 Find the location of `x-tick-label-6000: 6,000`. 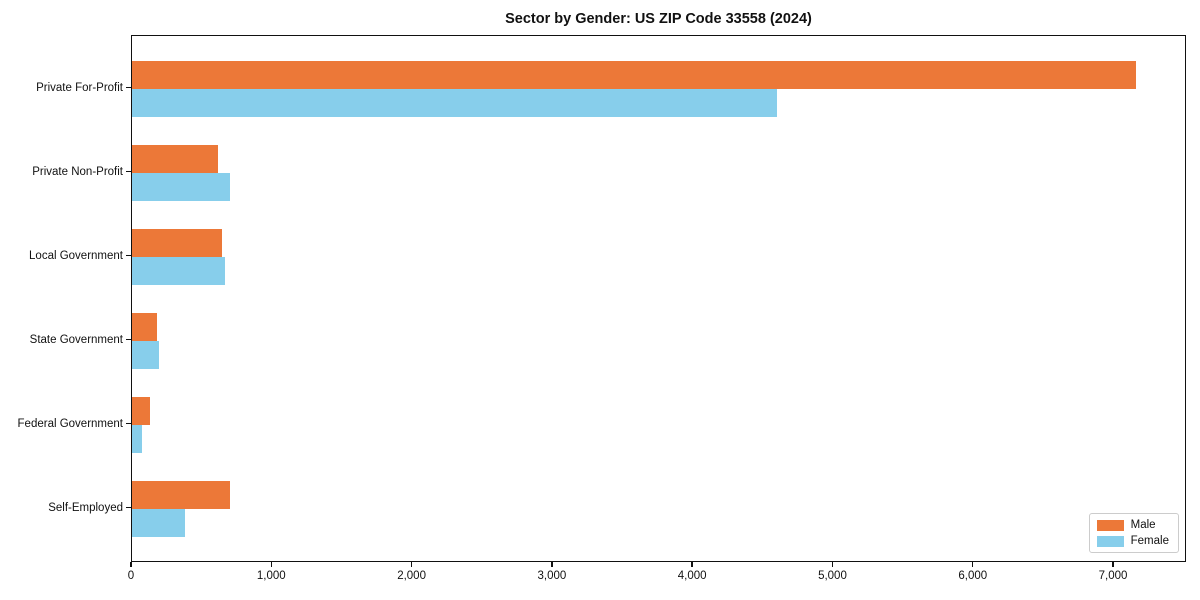

x-tick-label-6000: 6,000 is located at coordinates (973, 576).